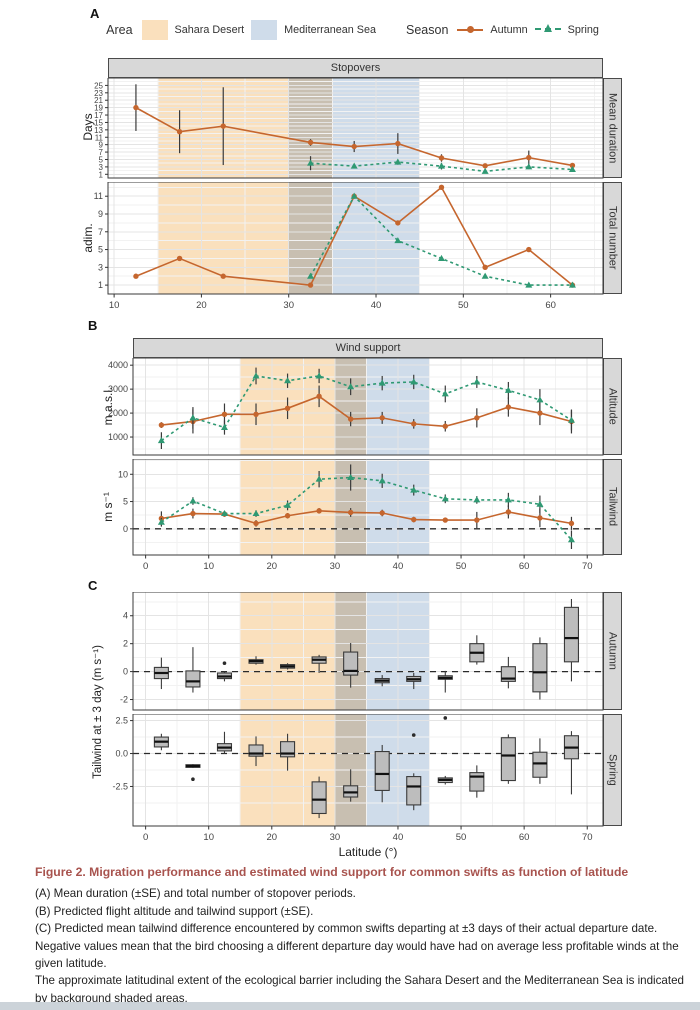 This screenshot has height=1010, width=700. I want to click on spring-key-icon, so click(547, 30).